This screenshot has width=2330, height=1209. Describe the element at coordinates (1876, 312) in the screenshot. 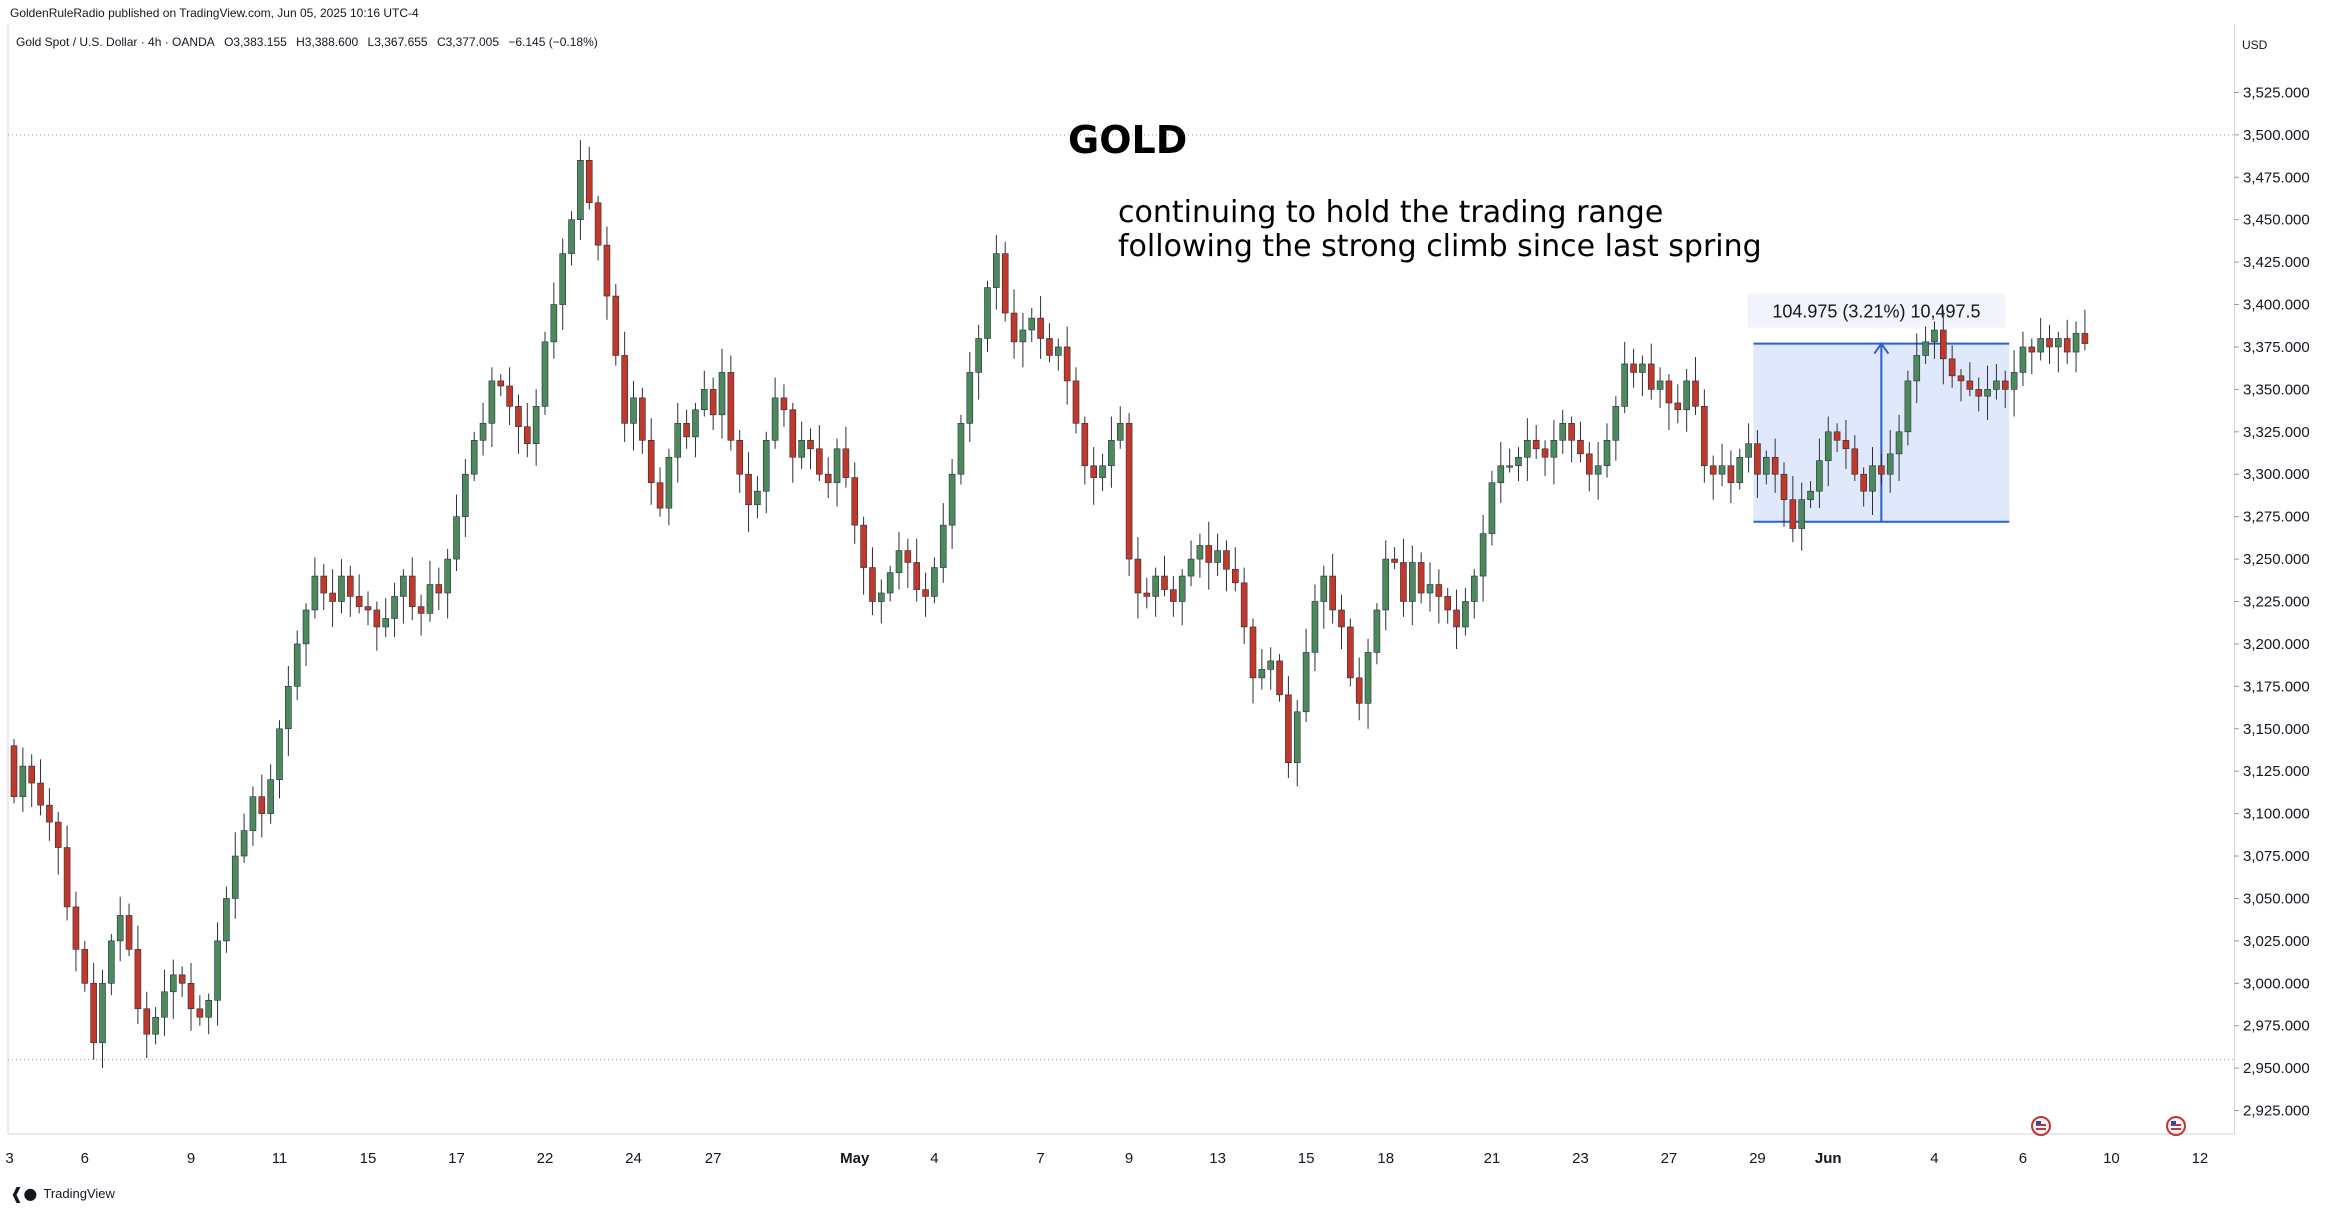

I see `measure-label: 104.975 (3.21%) 10,497.5` at that location.